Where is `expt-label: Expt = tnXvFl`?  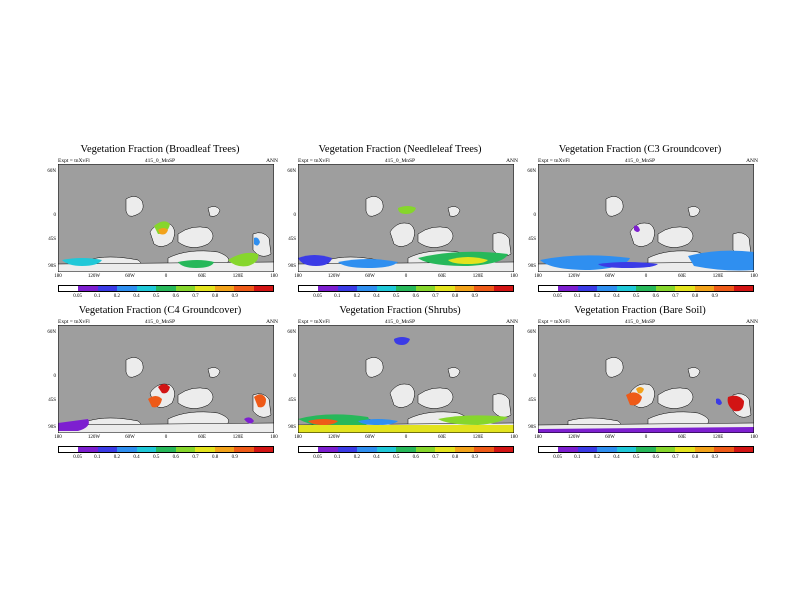 expt-label: Expt = tnXvFl is located at coordinates (74, 161).